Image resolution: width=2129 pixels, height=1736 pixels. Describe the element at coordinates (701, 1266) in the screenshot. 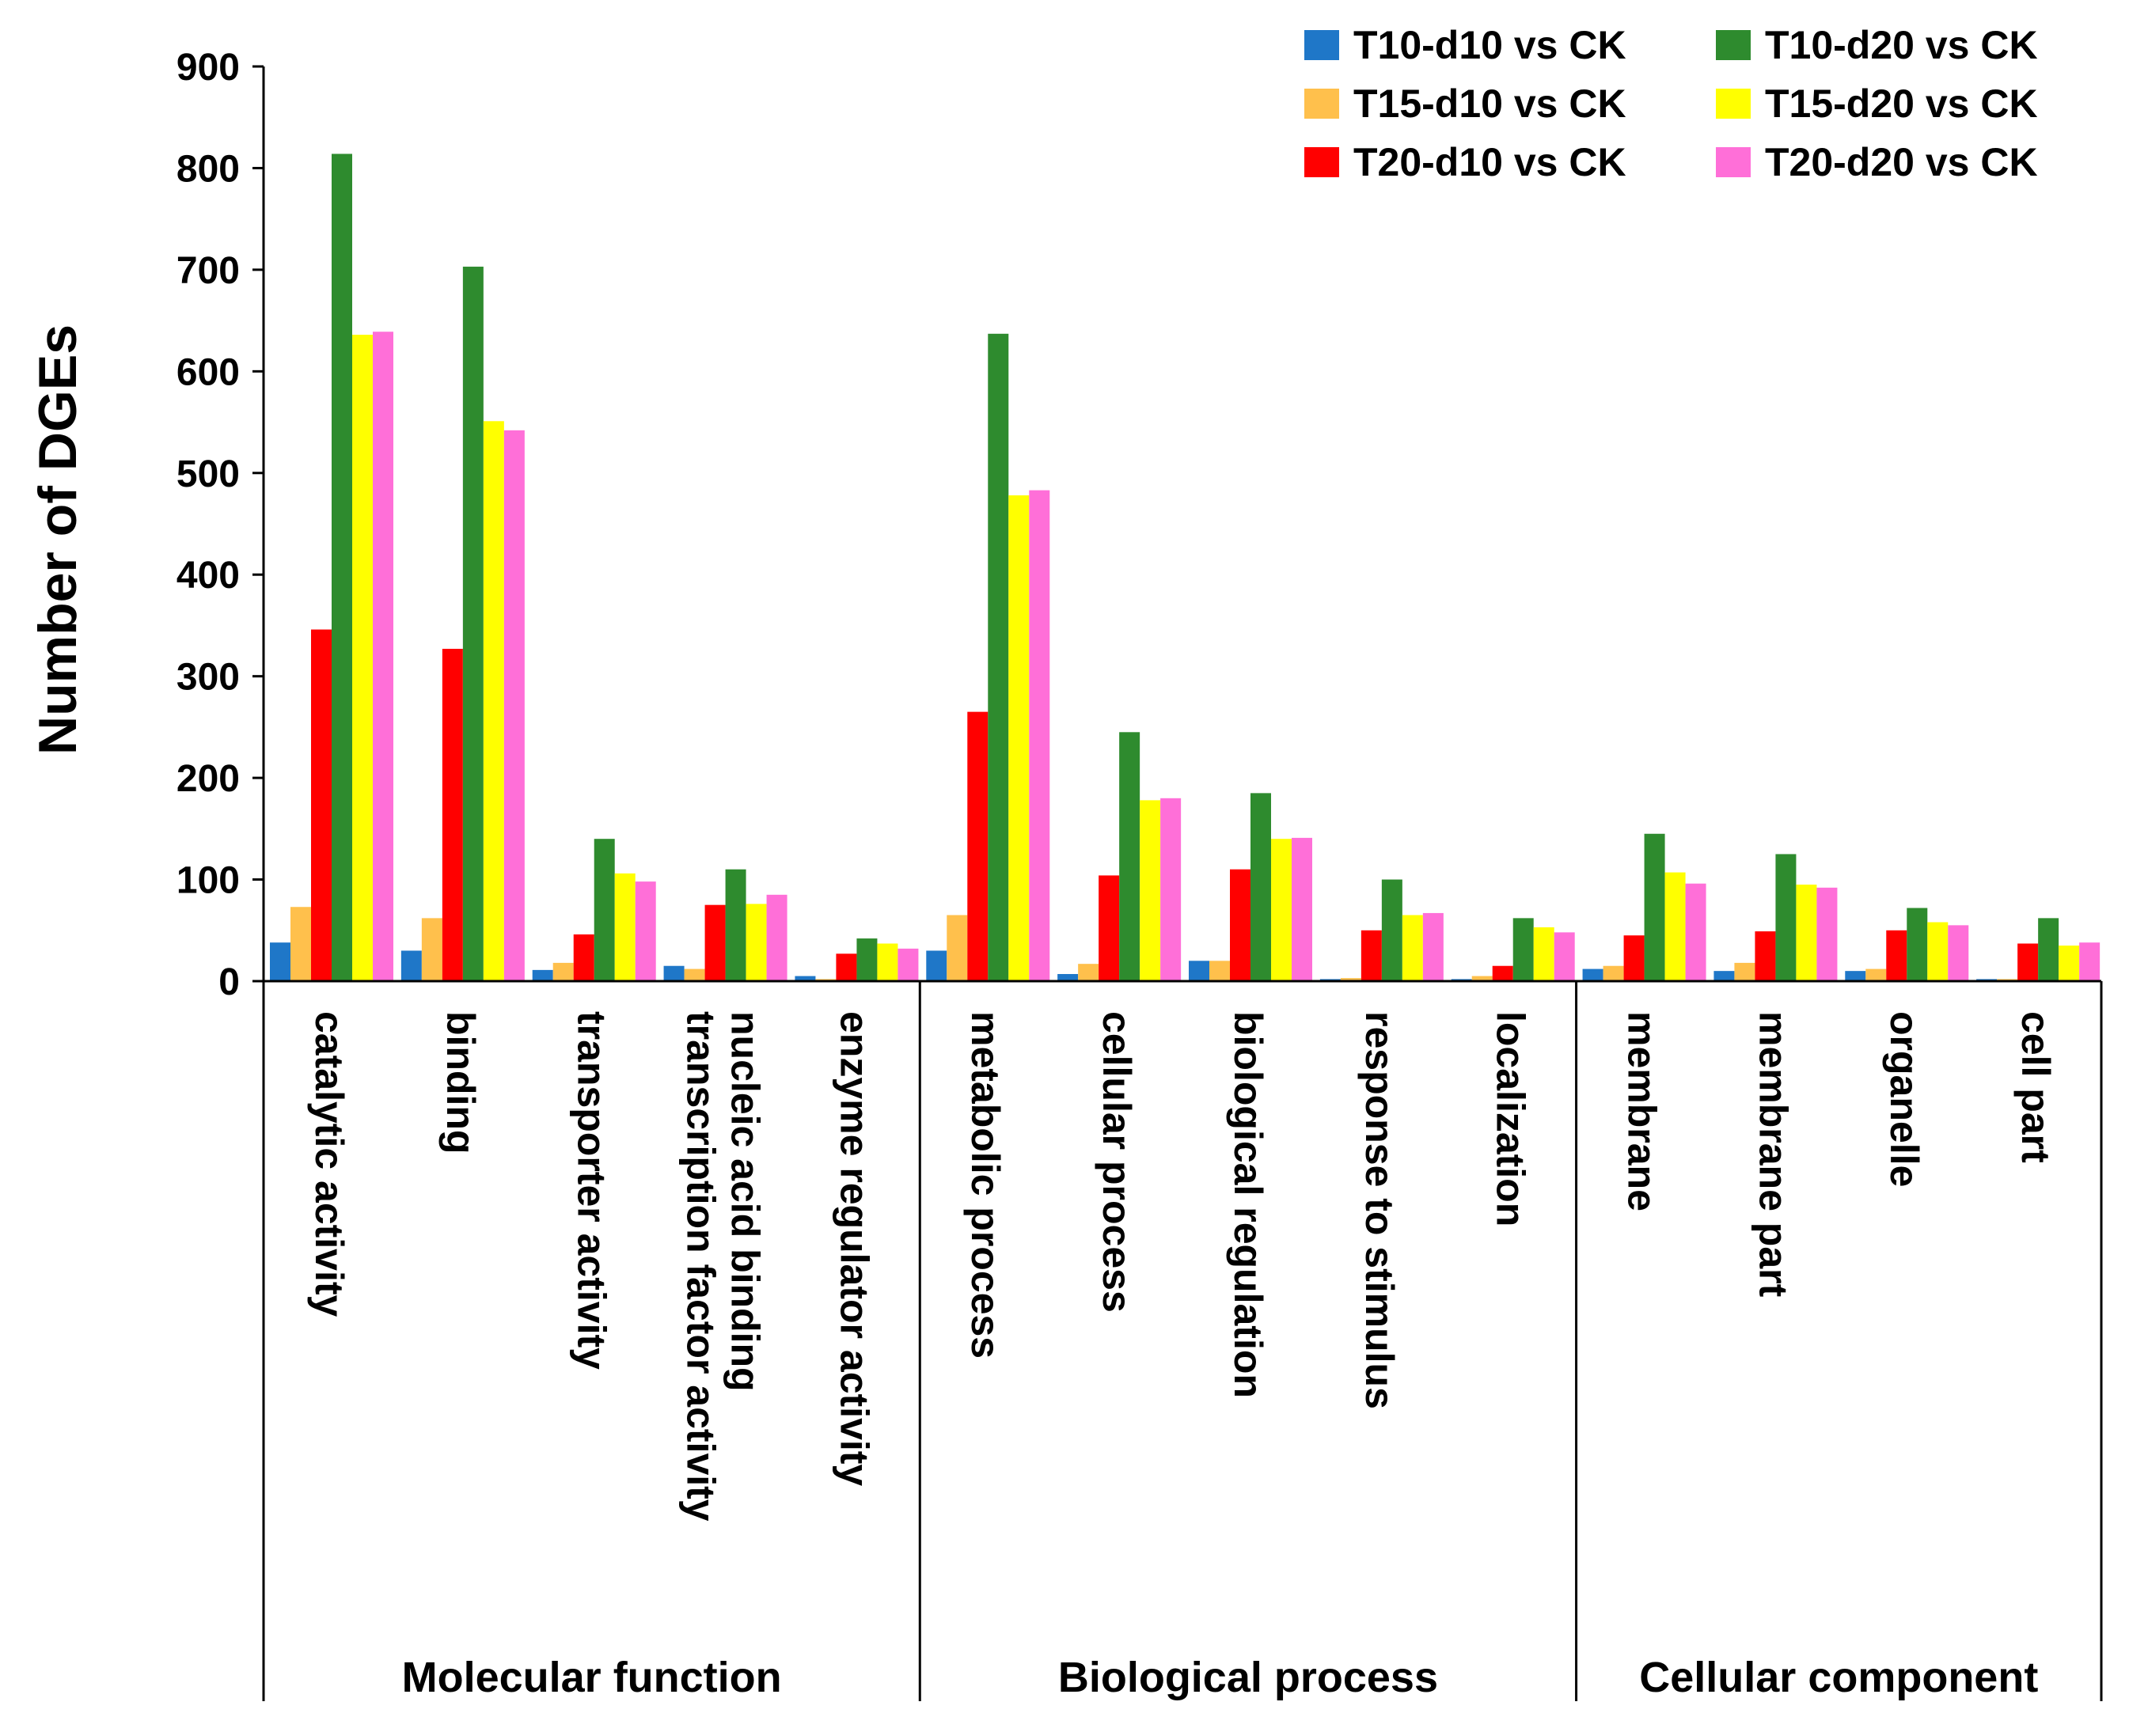

I see `x-tick-label-4-line-2: transcription factor activity` at that location.